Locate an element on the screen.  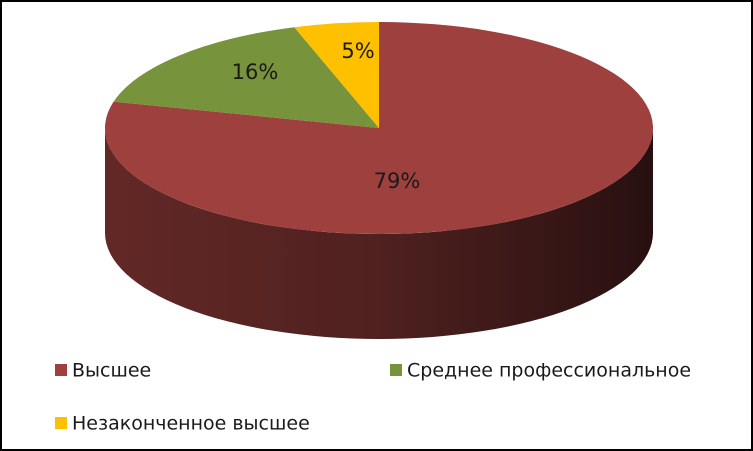
legend-label: Незаконченное высшее is located at coordinates (191, 424).